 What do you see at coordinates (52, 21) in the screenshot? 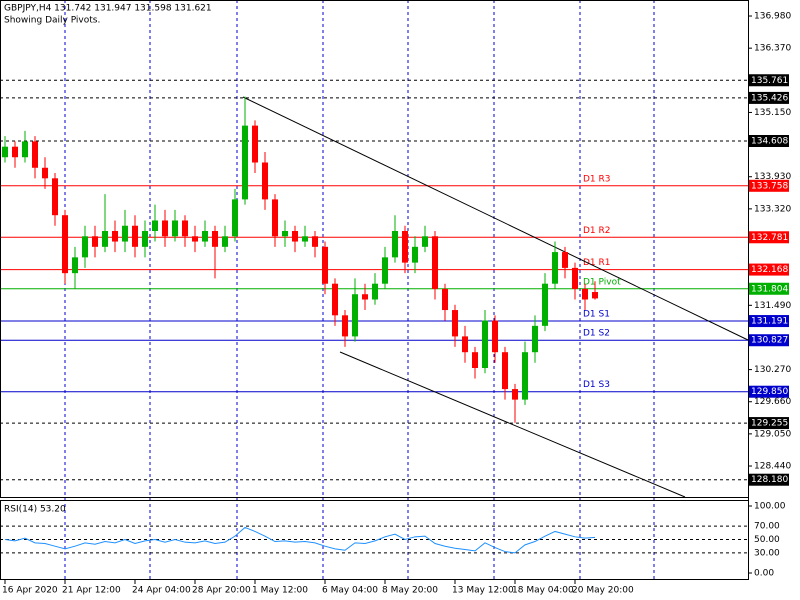
I see `chart-subtitle: Showing Daily Pivots.` at bounding box center [52, 21].